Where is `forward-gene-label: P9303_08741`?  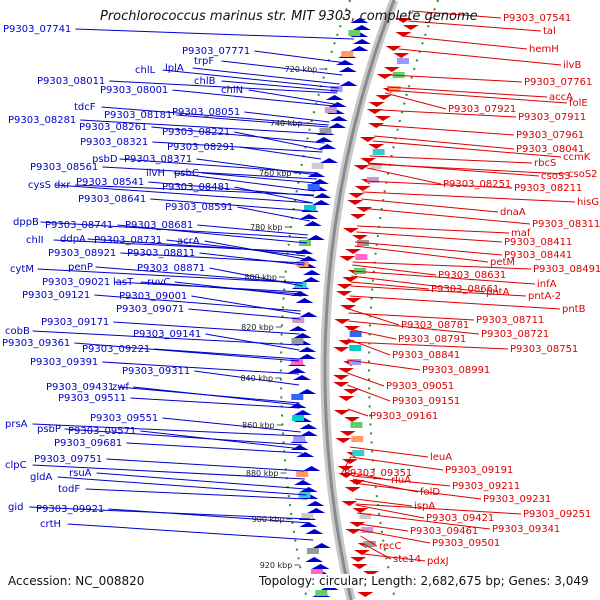 forward-gene-label: P9303_08741 is located at coordinates (79, 225).